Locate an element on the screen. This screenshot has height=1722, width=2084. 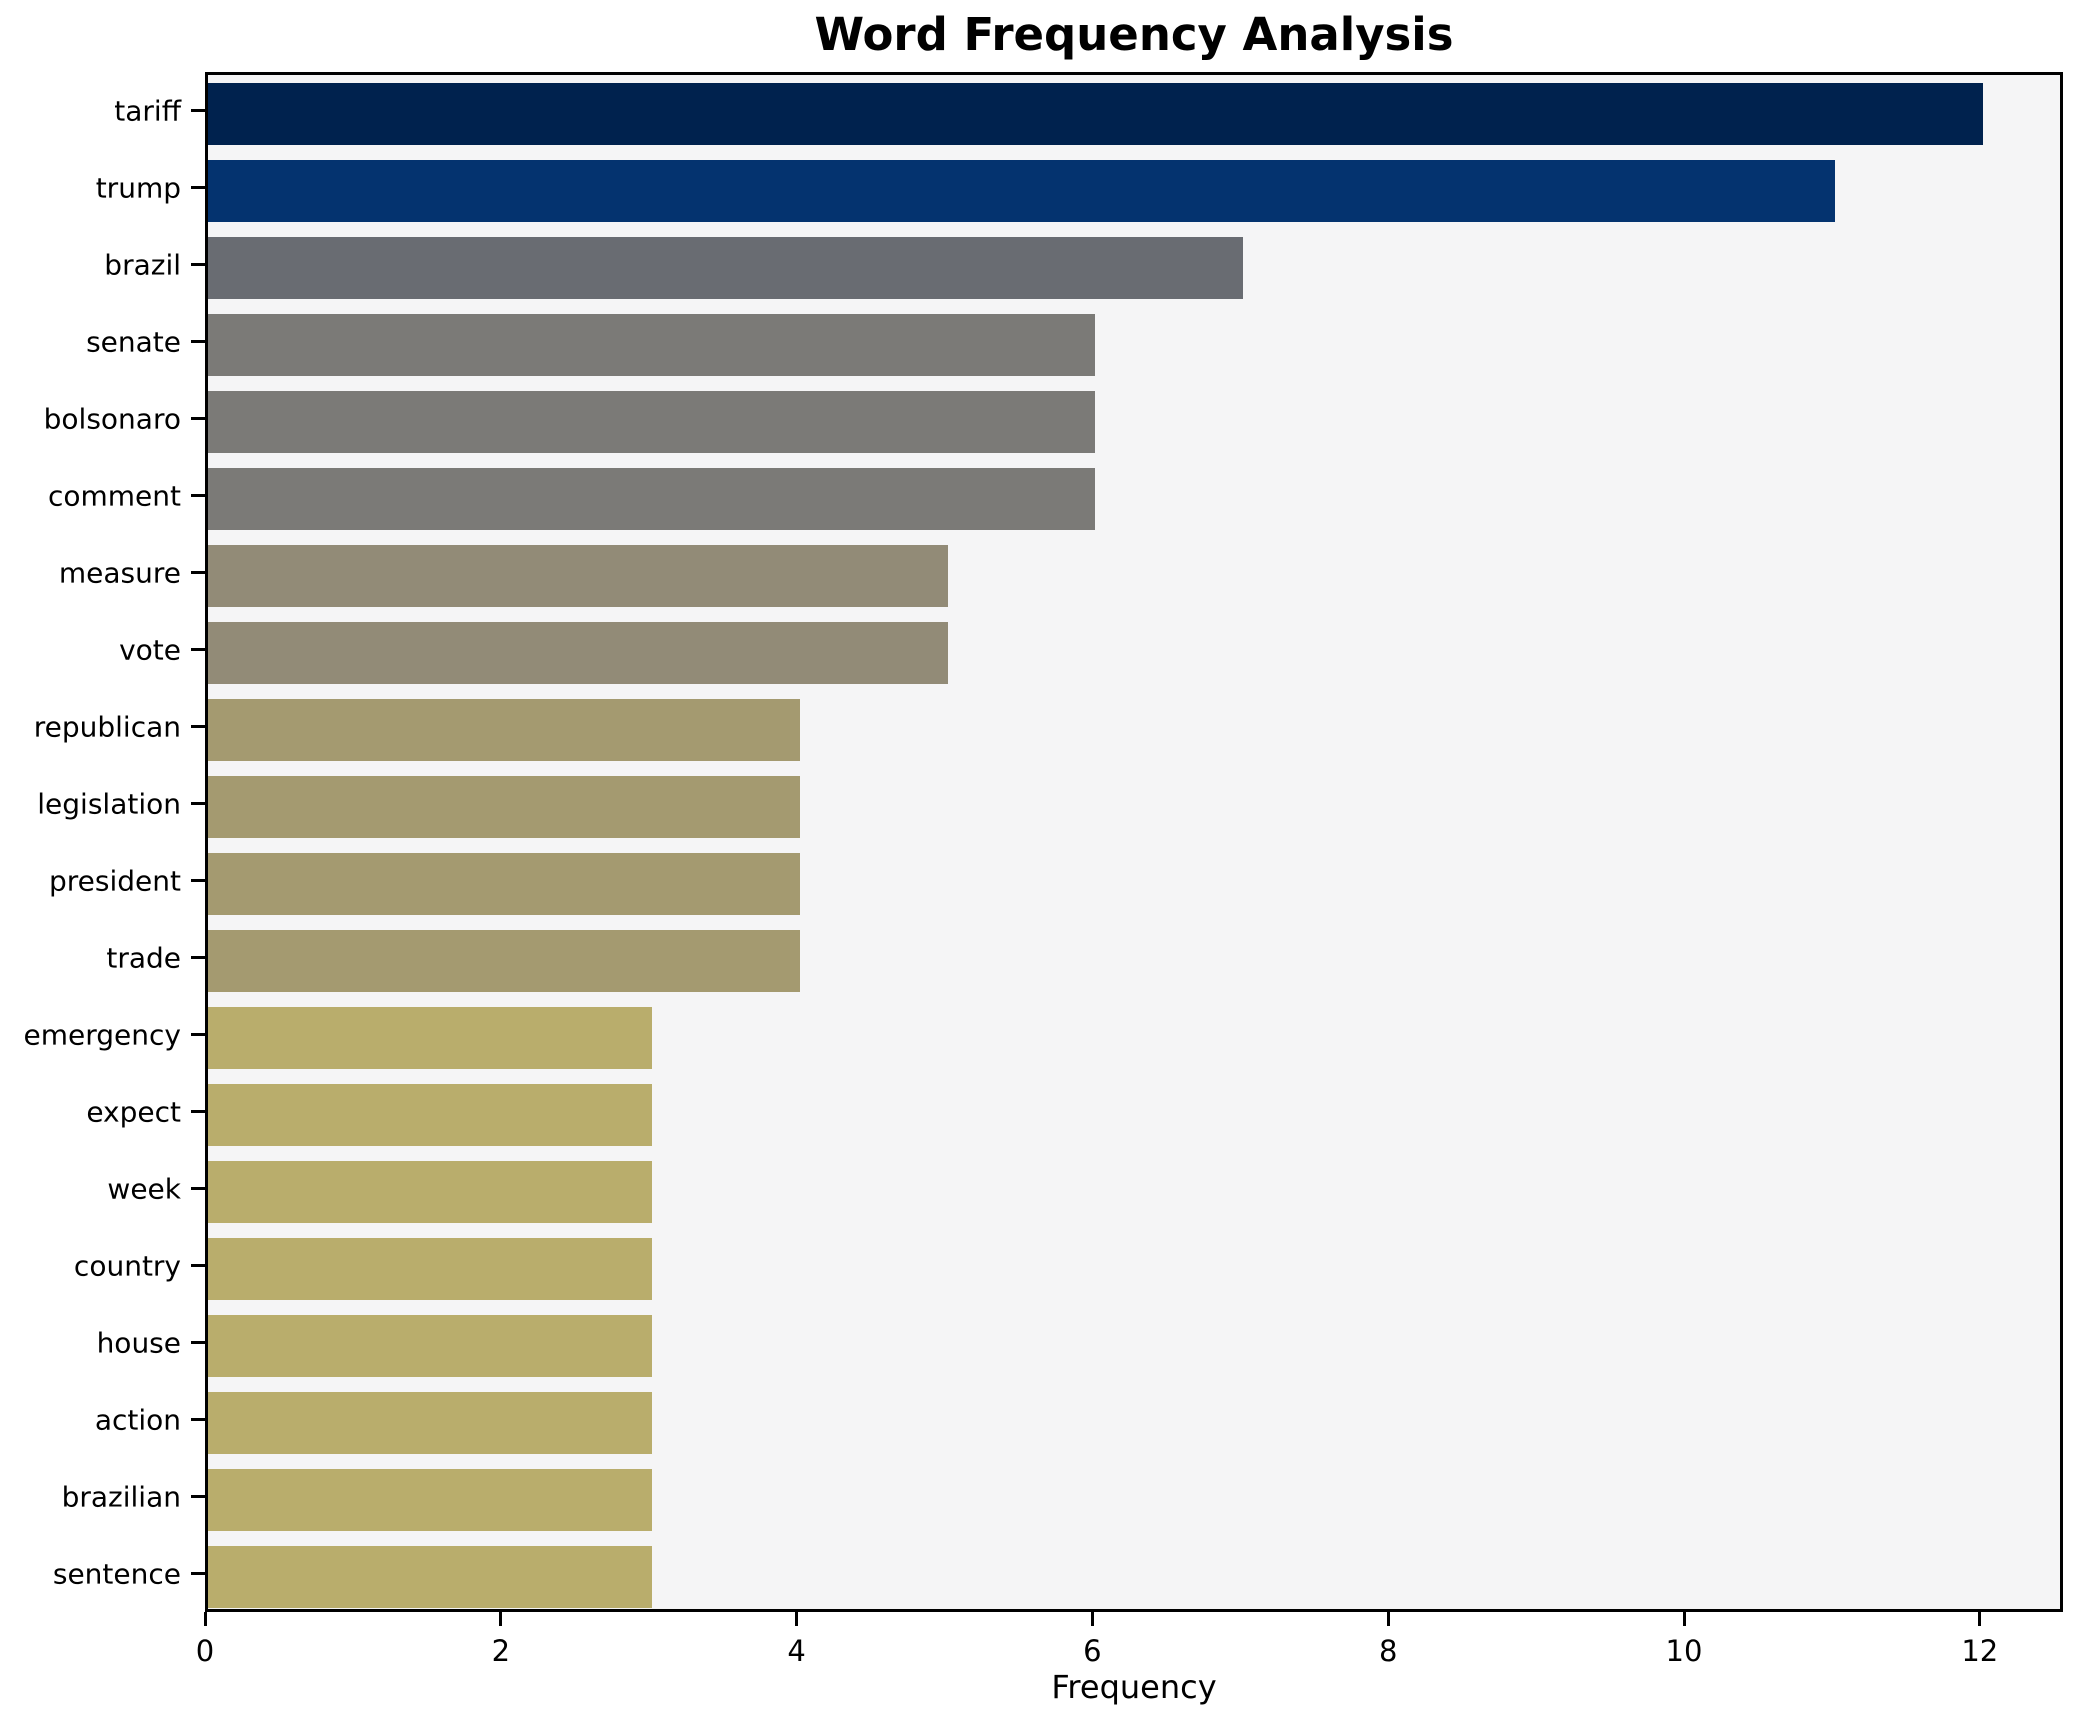
y-tick-label-trade: trade is located at coordinates (143, 957).